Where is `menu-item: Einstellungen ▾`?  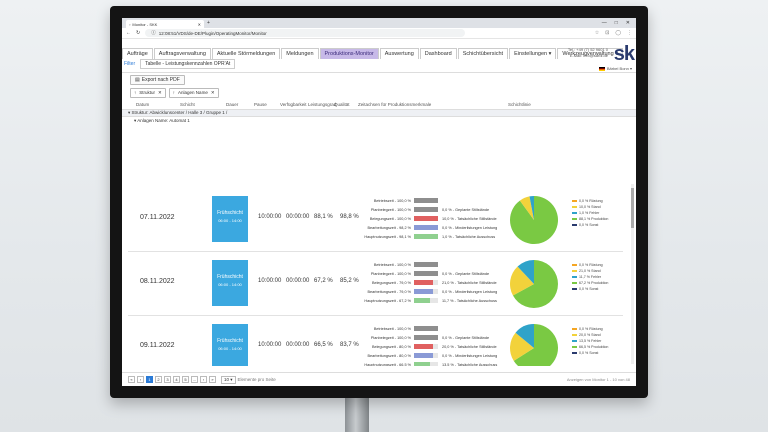
menu-item: Einstellungen ▾ is located at coordinates (533, 53).